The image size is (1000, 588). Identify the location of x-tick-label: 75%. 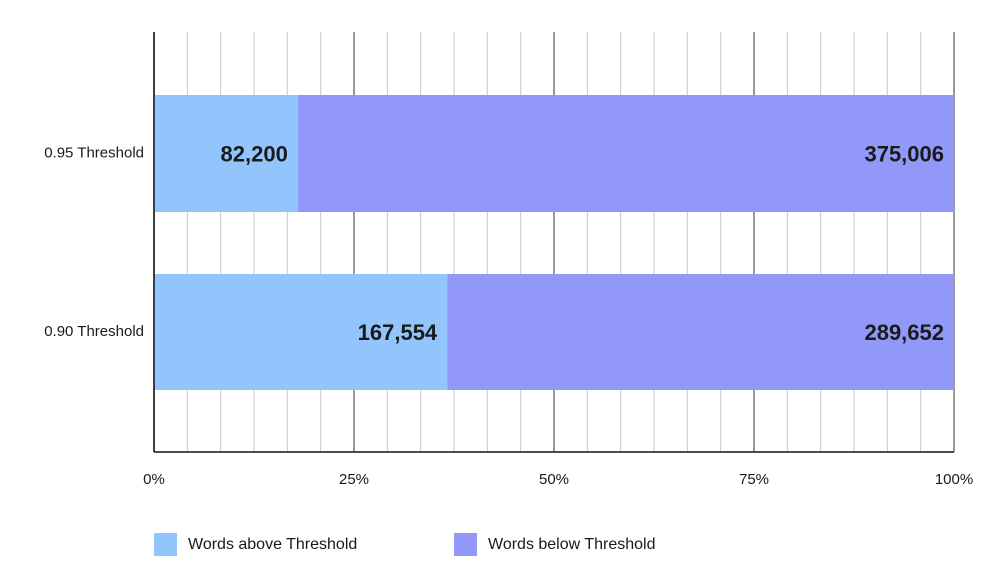
(754, 479).